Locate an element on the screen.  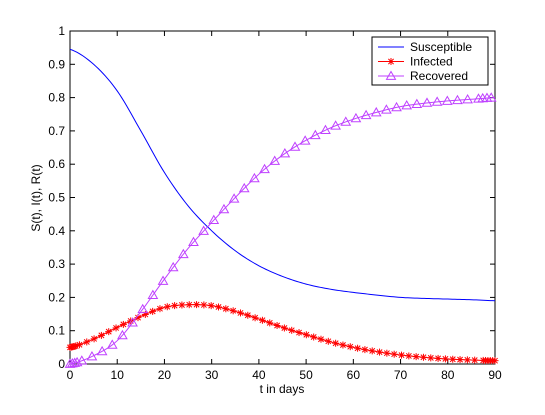
legend-label: Infected is located at coordinates (431, 62).